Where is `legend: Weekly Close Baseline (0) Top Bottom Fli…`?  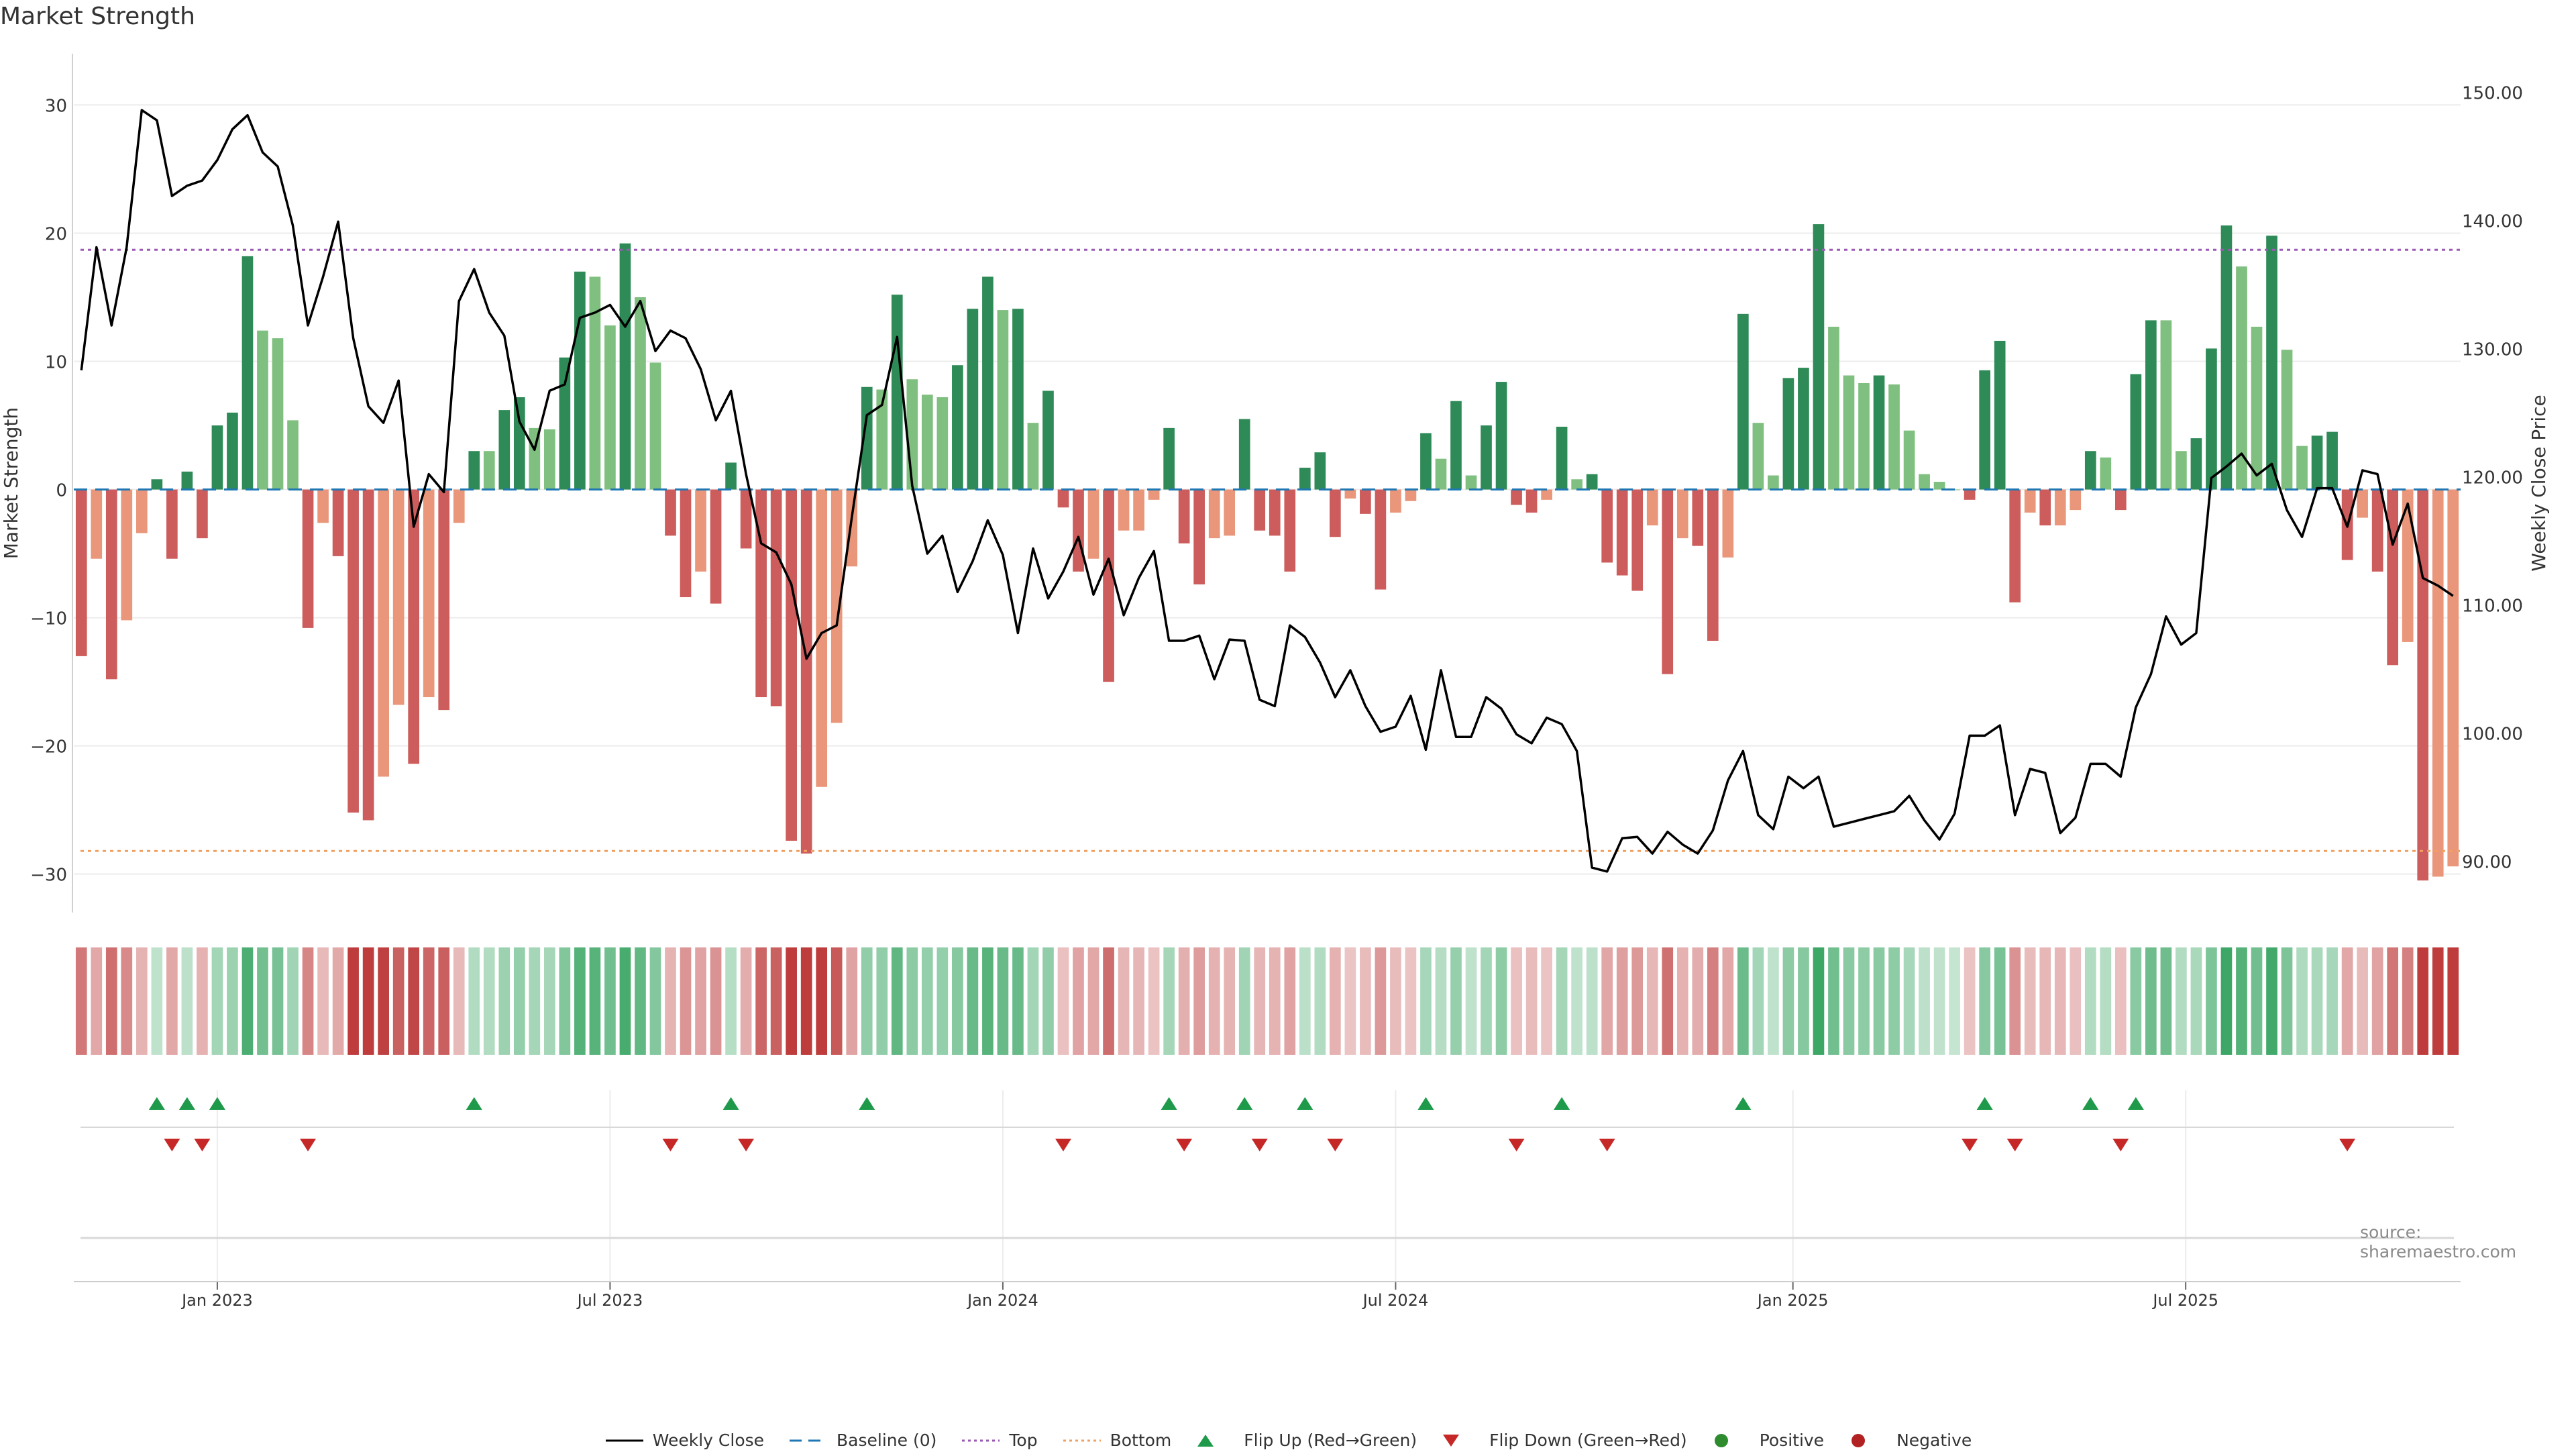
legend: Weekly Close Baseline (0) Top Bottom Fli… is located at coordinates (1288, 1440).